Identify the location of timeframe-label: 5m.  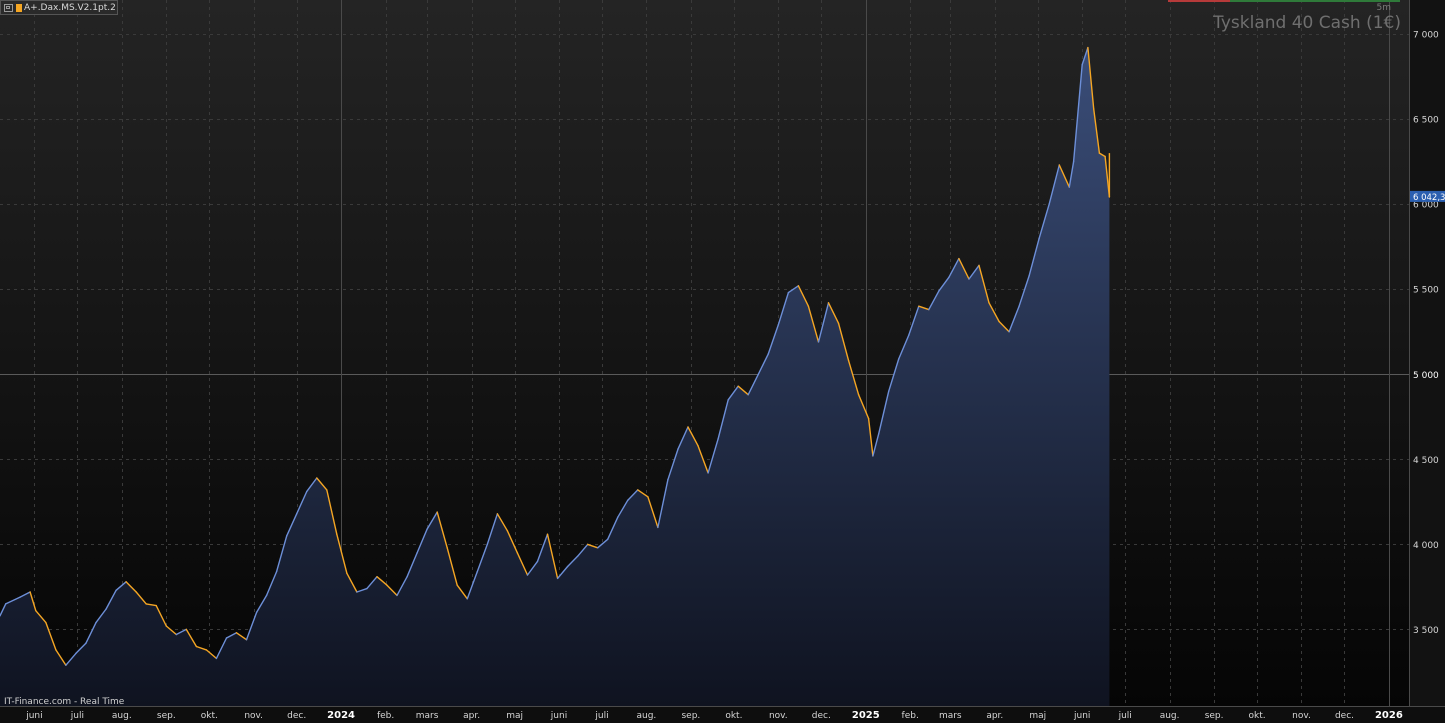
(1384, 8).